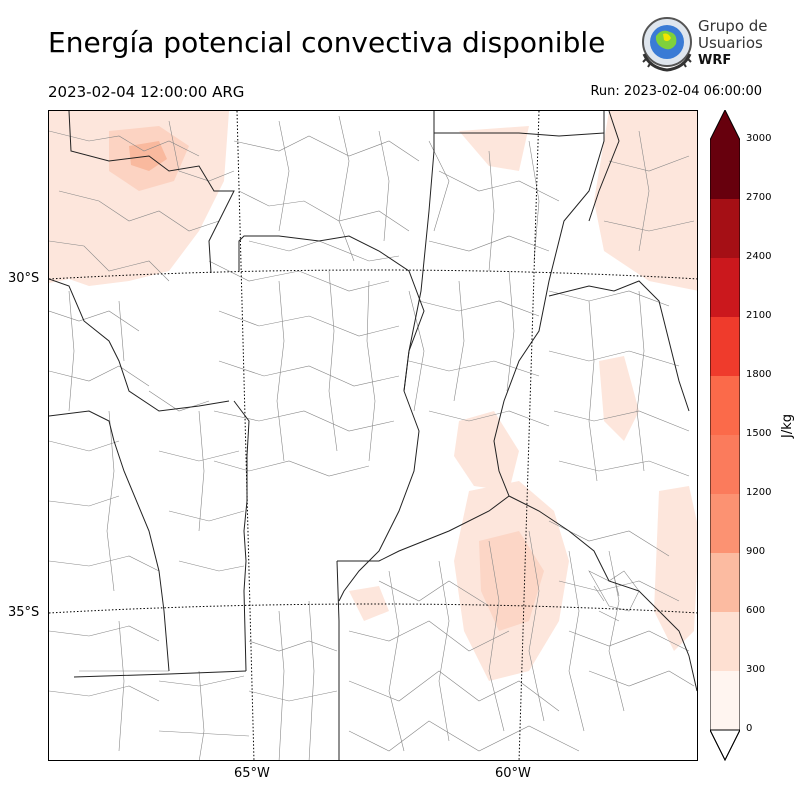  Describe the element at coordinates (675, 568) in the screenshot. I see `cape-area-east-coast` at that location.